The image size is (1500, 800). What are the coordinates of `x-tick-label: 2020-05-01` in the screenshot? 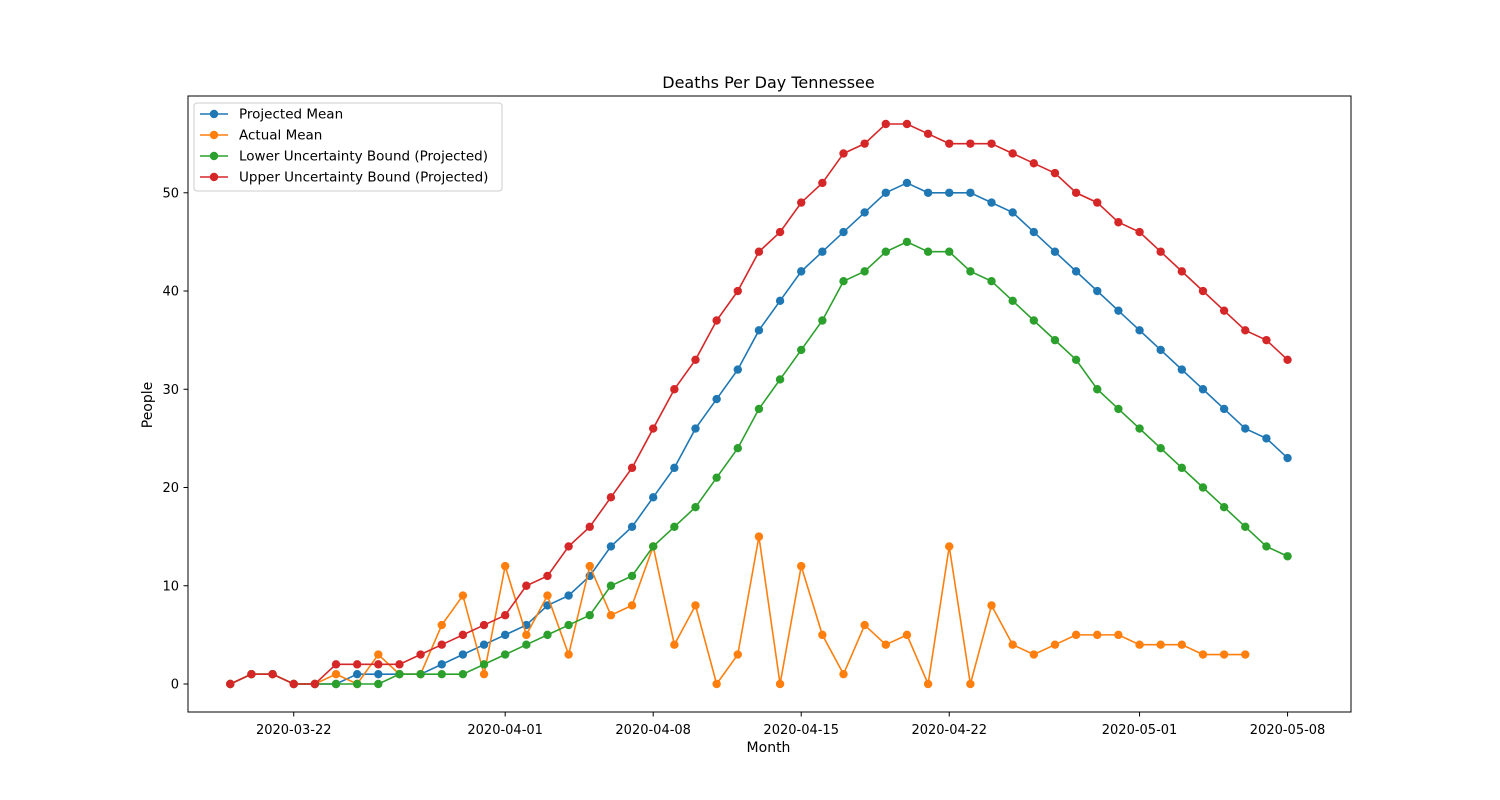 It's located at (1140, 730).